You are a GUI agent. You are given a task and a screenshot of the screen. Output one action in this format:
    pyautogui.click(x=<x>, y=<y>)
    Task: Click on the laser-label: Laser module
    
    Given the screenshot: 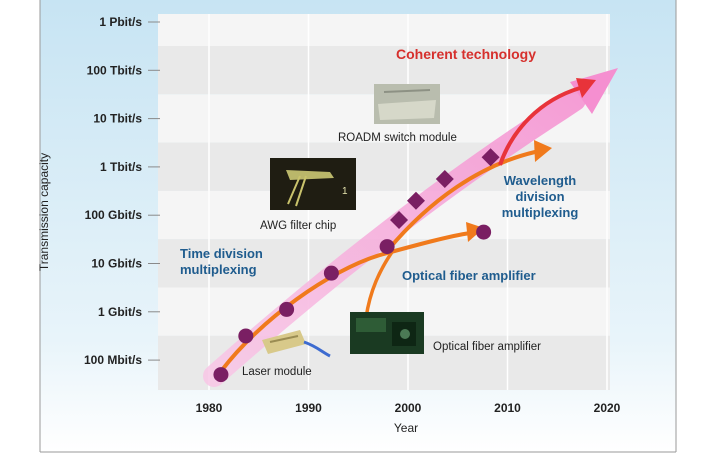 What is the action you would take?
    pyautogui.click(x=277, y=372)
    